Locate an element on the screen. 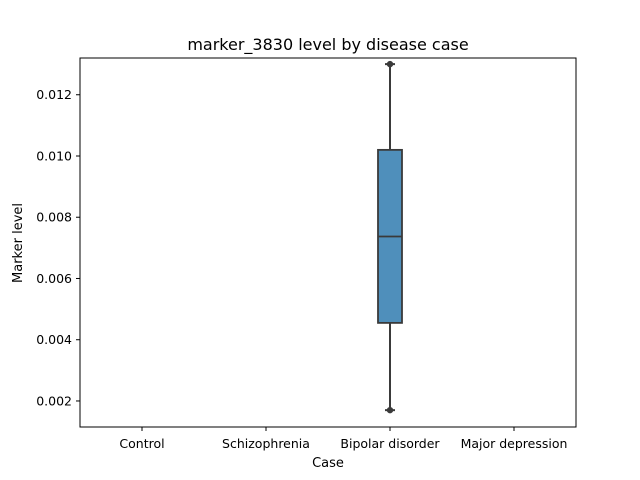 The height and width of the screenshot is (480, 640). box-series is located at coordinates (390, 237).